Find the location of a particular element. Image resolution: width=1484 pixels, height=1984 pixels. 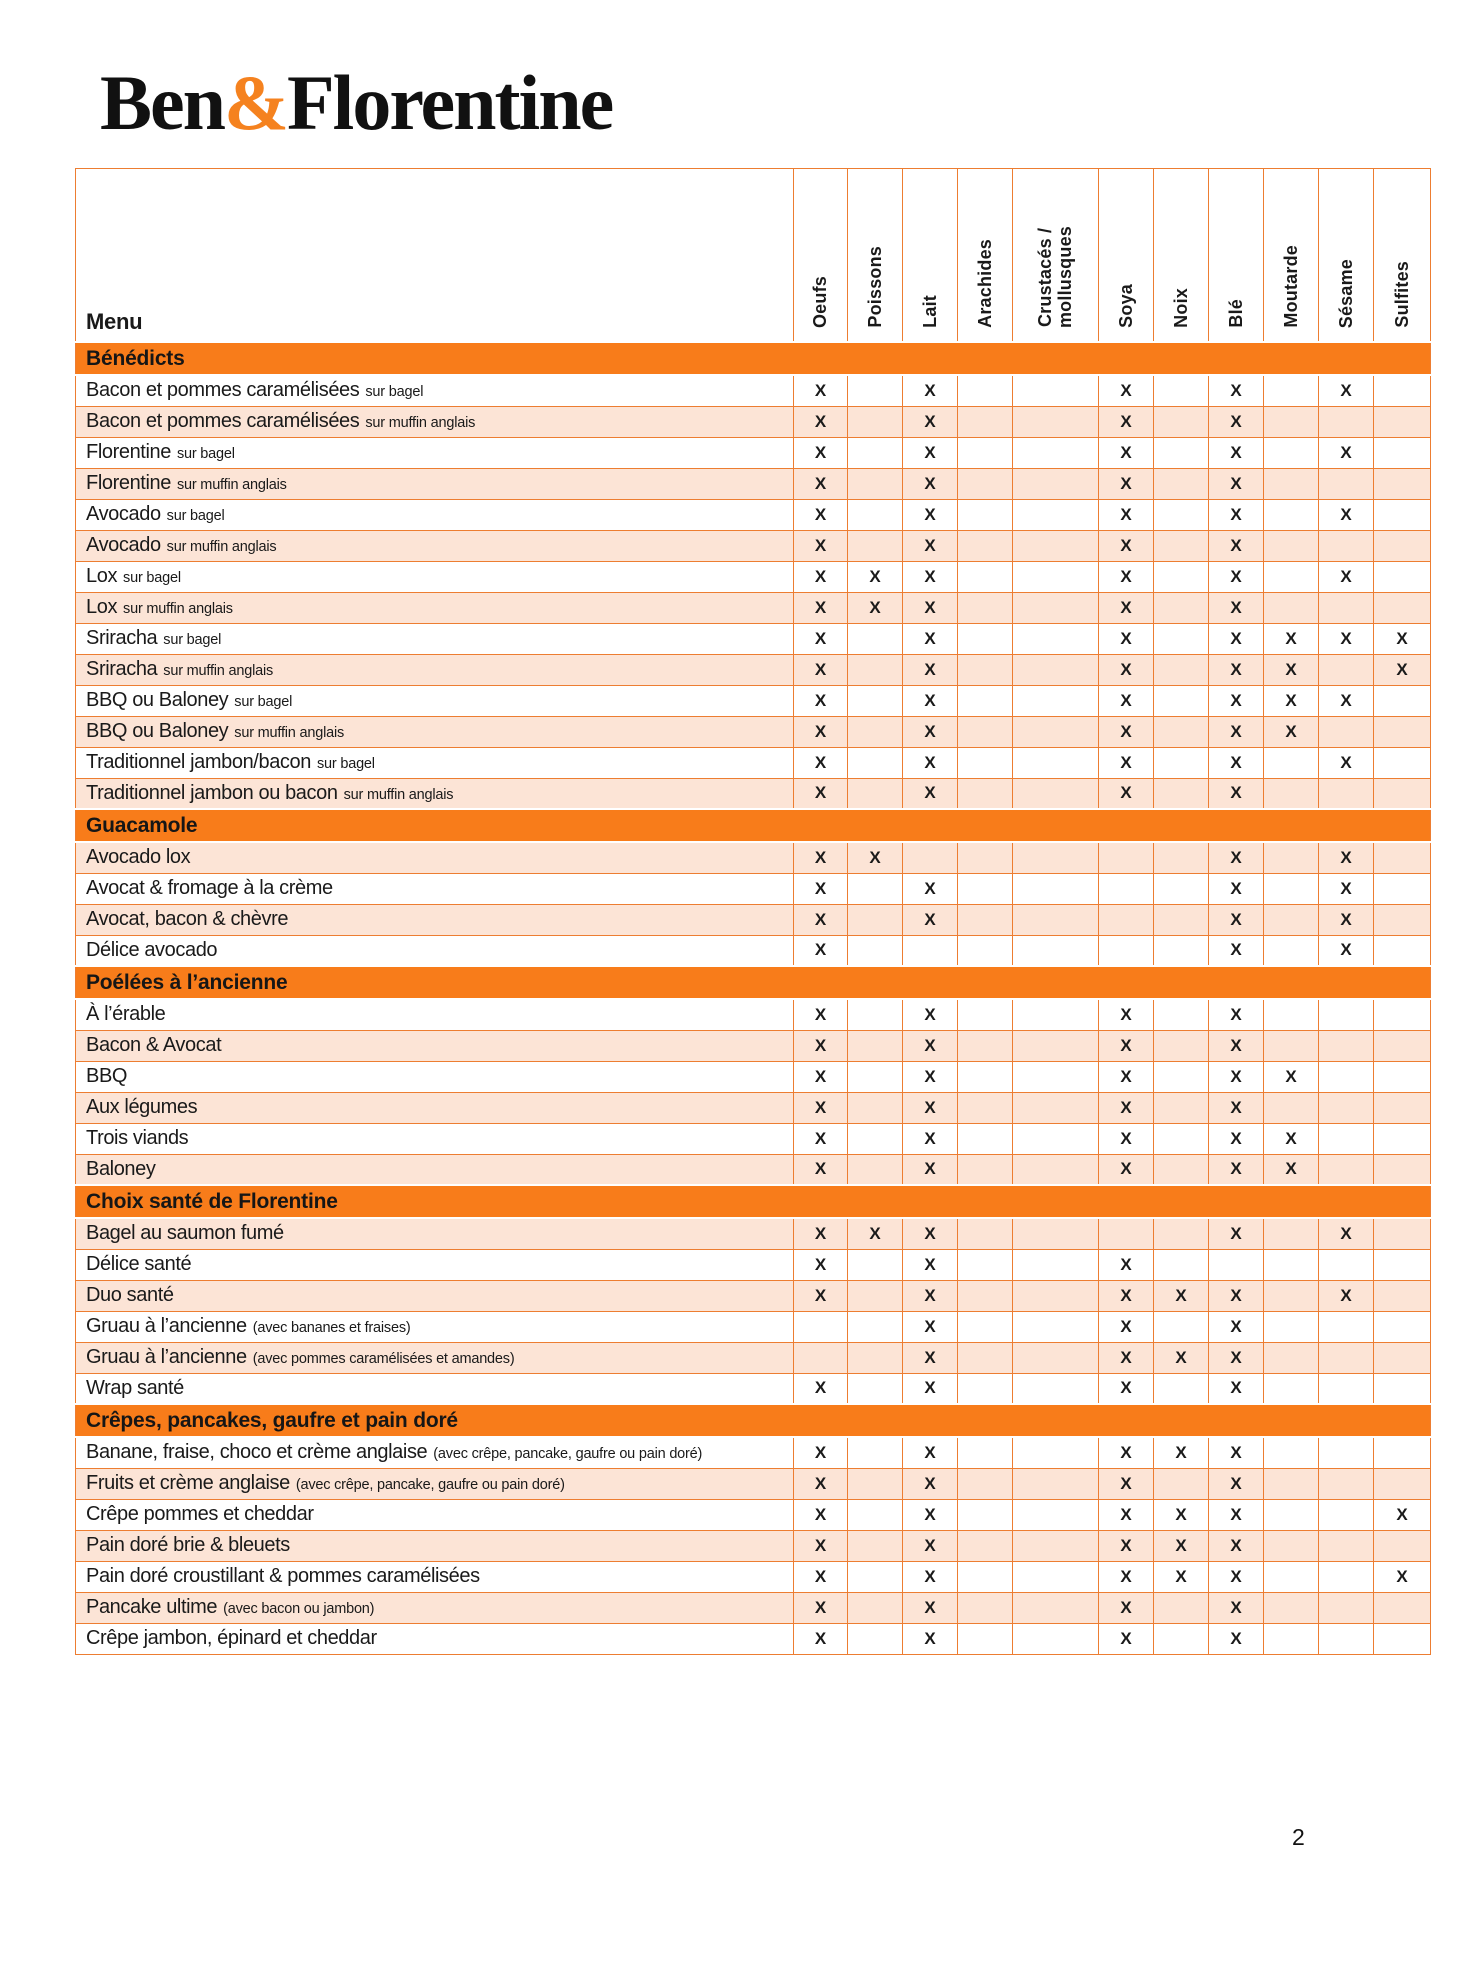

dish-label-cell: Bacon & Avocat is located at coordinates (434, 1045).